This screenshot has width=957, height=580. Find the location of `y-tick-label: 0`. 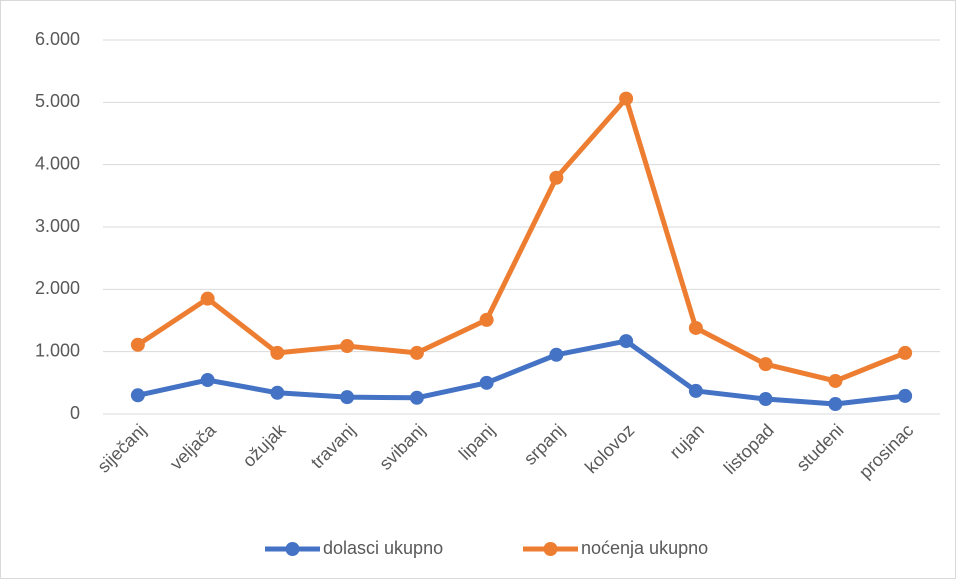

y-tick-label: 0 is located at coordinates (75, 413).